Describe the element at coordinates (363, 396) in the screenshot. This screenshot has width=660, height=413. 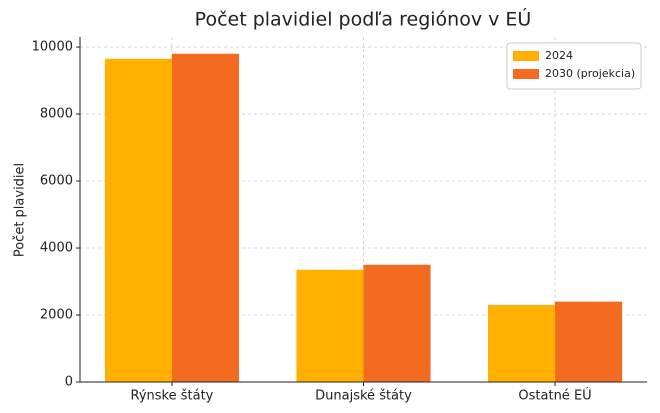
I see `x-tick-label: Dunajské štáty` at that location.